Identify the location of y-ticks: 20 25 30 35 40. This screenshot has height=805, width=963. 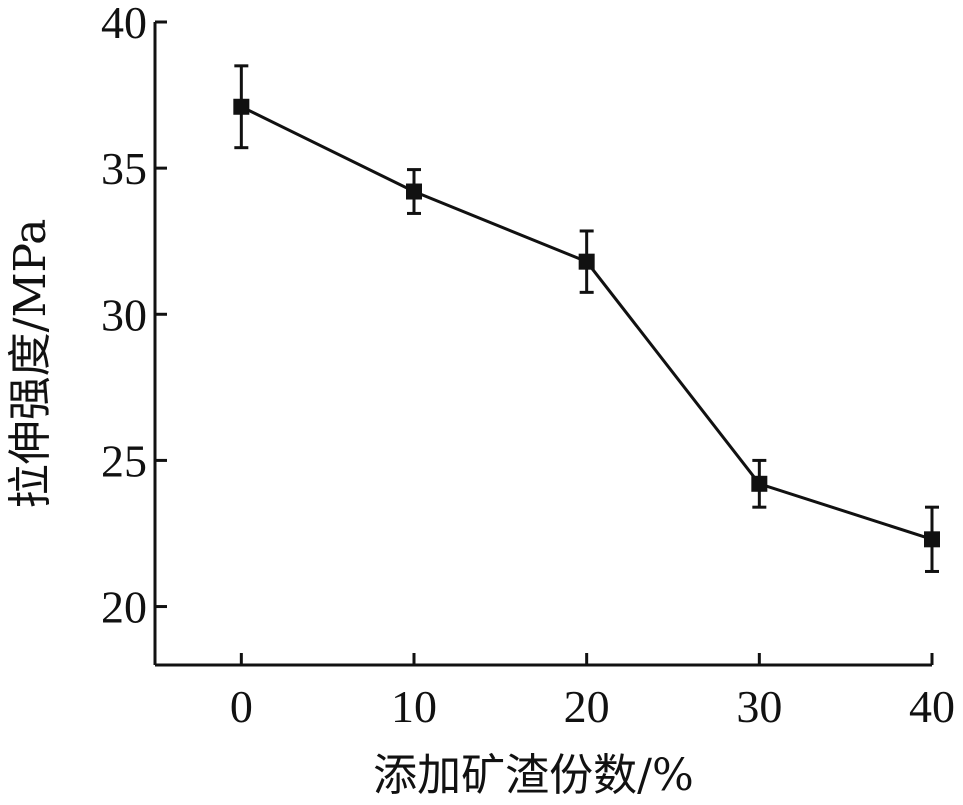
(134, 316).